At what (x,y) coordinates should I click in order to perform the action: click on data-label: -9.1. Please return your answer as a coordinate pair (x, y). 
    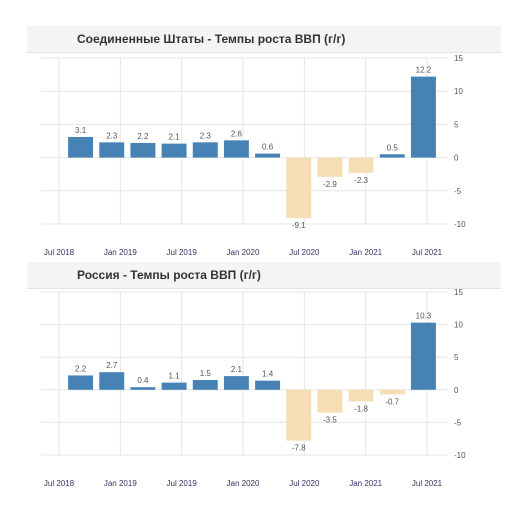
    Looking at the image, I should click on (299, 225).